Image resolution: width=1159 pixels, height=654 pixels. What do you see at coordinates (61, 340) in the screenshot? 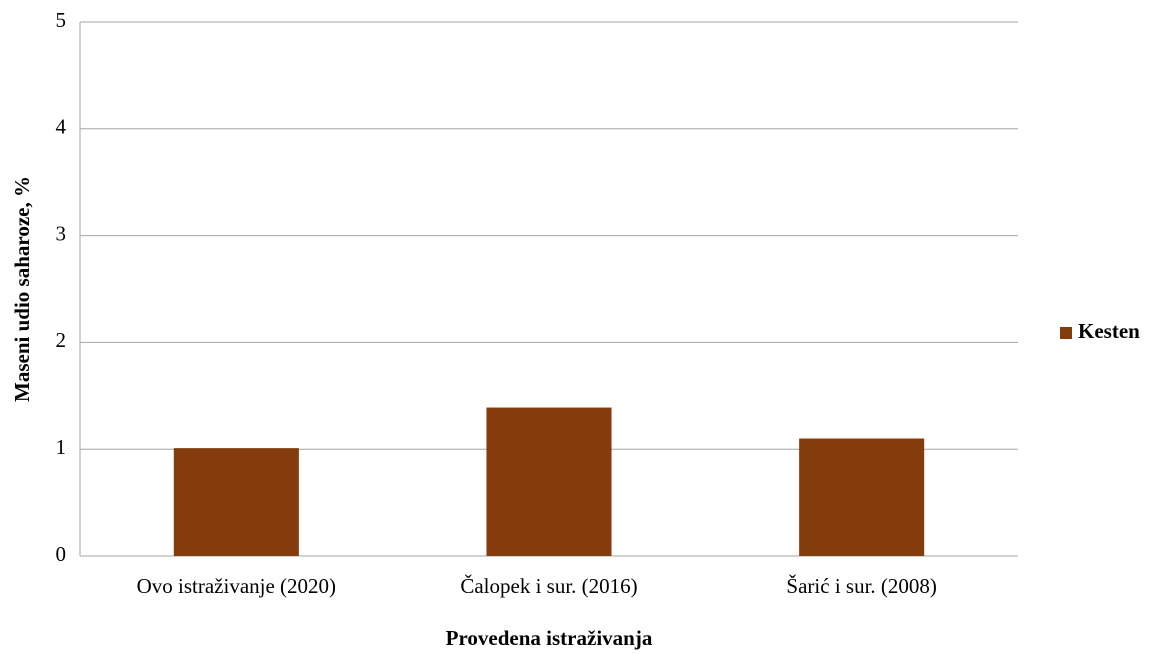
I see `y-tick-label: 2` at bounding box center [61, 340].